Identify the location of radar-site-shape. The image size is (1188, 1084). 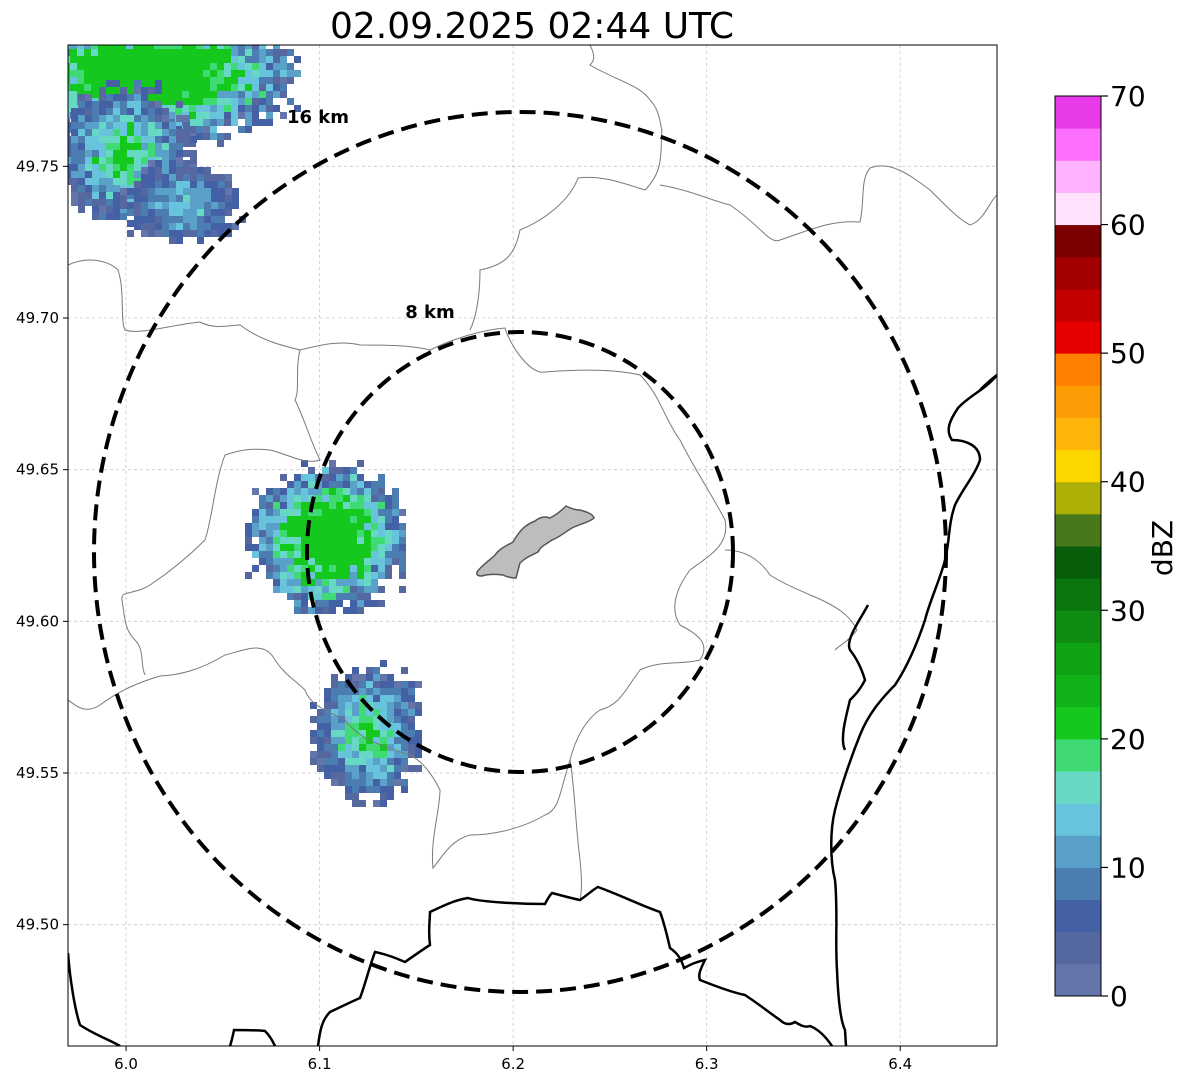
(535, 542).